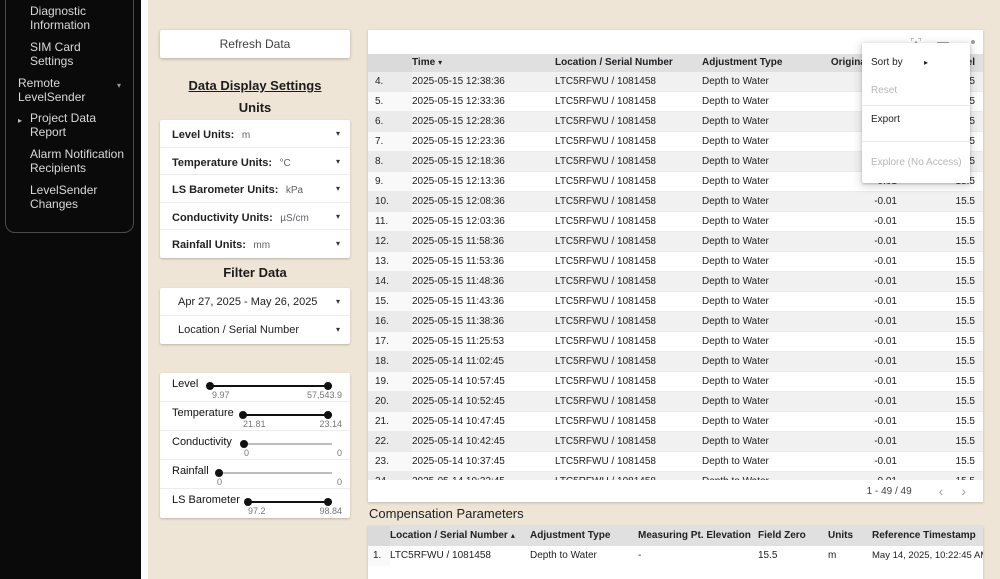 The width and height of the screenshot is (1000, 579). I want to click on time-cell: 2025-05-15 11:43:36, so click(458, 301).